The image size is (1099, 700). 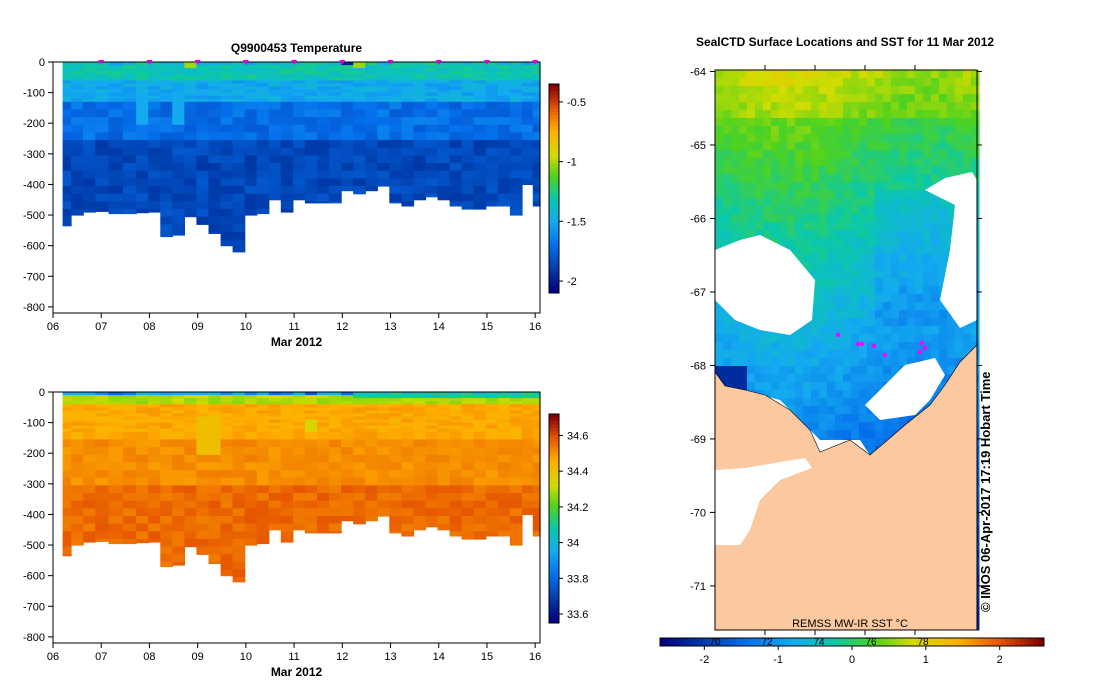 What do you see at coordinates (698, 587) in the screenshot?
I see `map-lat-tick-label: -71` at bounding box center [698, 587].